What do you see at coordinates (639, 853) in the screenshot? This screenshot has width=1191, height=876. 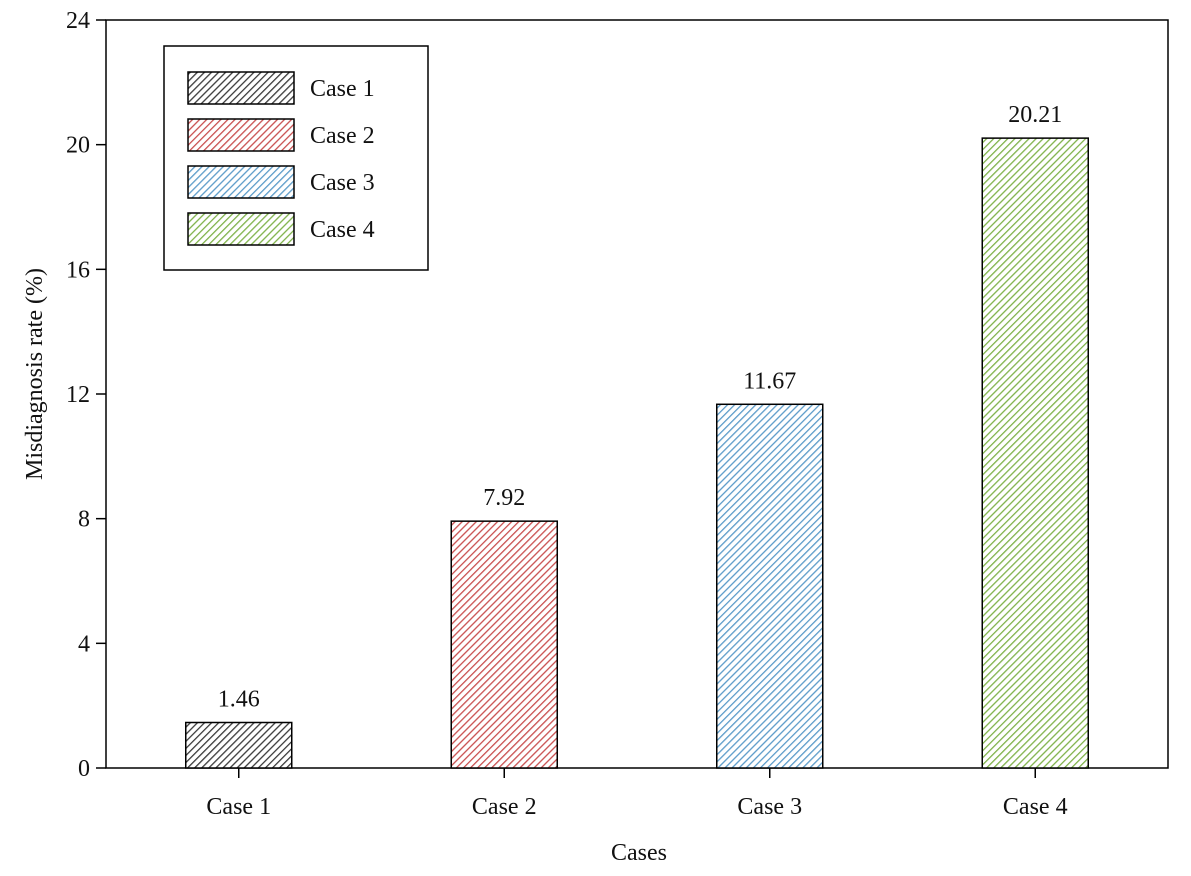 I see `x-axis-title: Cases` at bounding box center [639, 853].